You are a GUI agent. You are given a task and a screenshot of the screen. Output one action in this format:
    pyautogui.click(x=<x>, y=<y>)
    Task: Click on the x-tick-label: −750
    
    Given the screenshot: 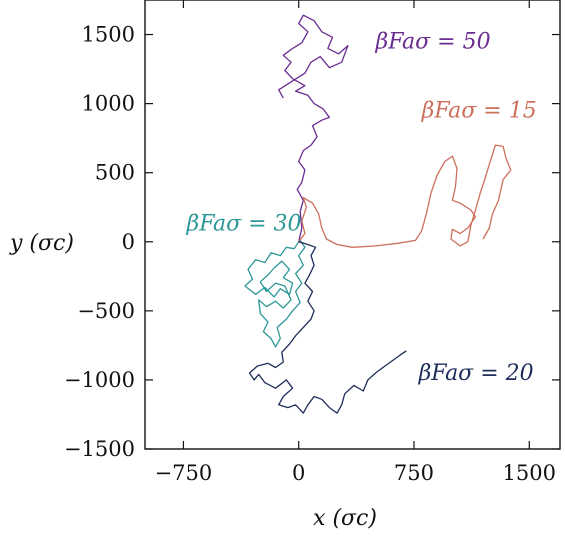 What is the action you would take?
    pyautogui.click(x=184, y=473)
    